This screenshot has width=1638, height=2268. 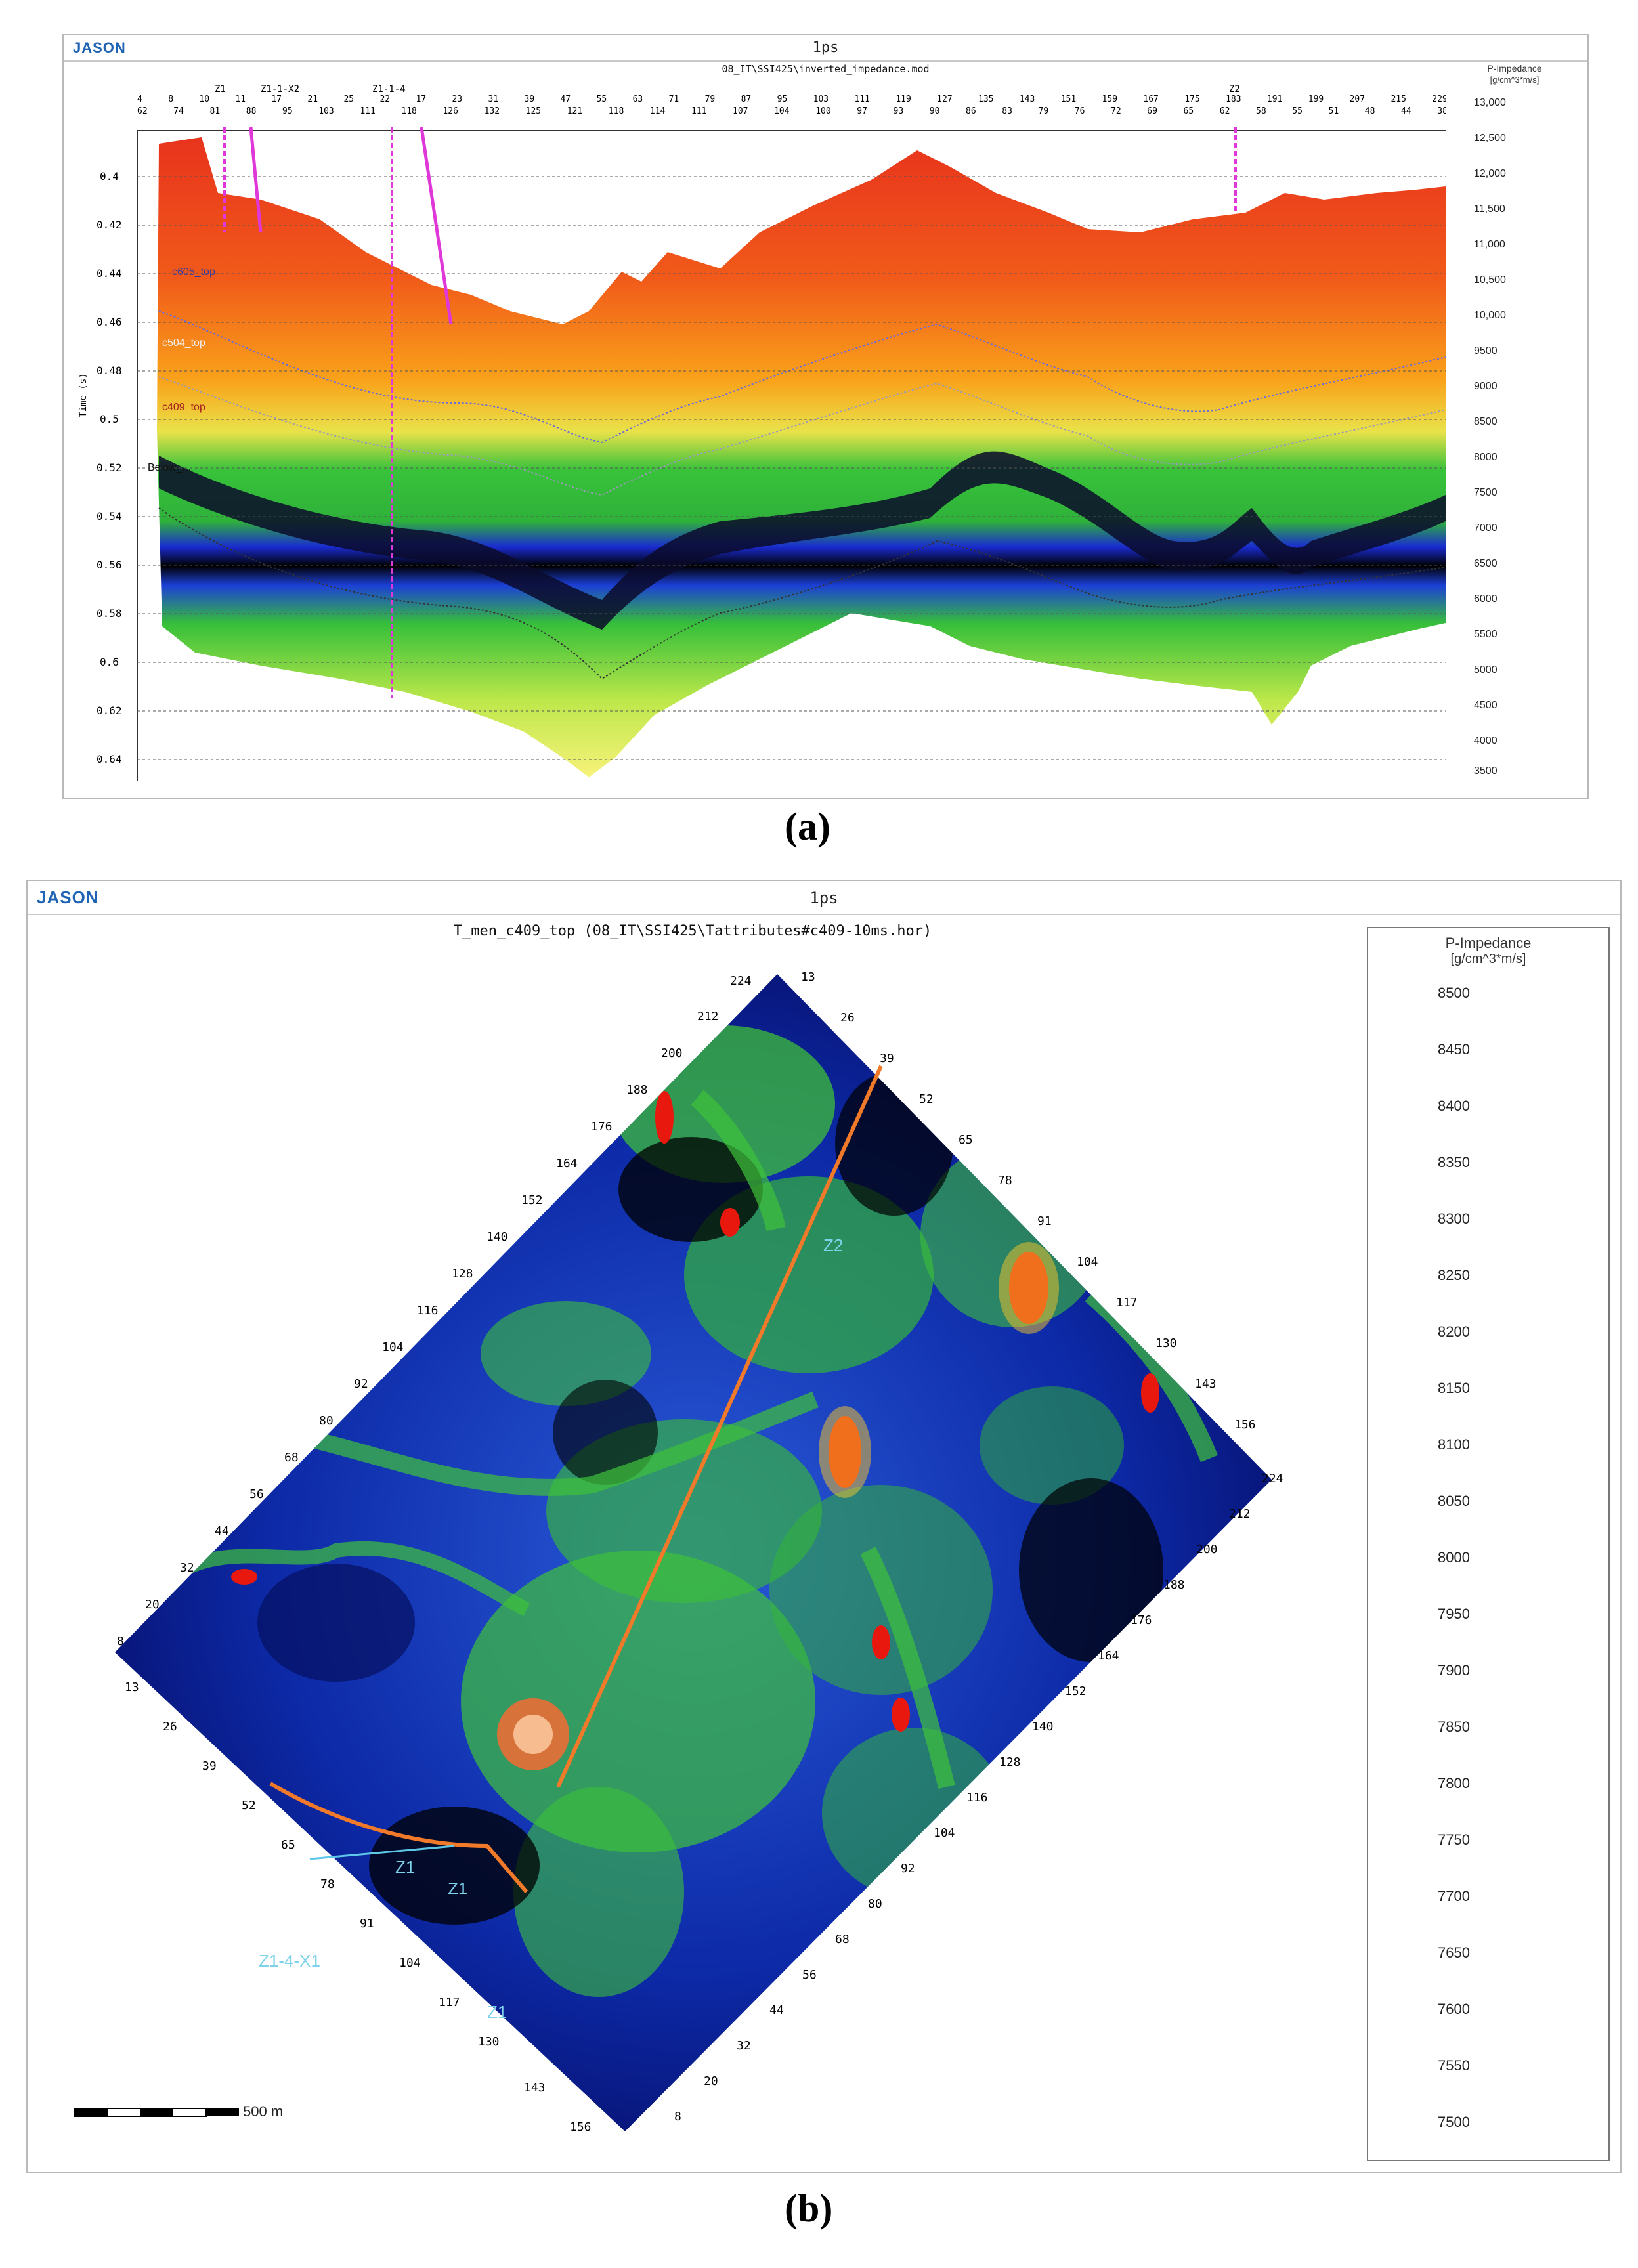 What do you see at coordinates (312, 100) in the screenshot?
I see `tick: 21` at bounding box center [312, 100].